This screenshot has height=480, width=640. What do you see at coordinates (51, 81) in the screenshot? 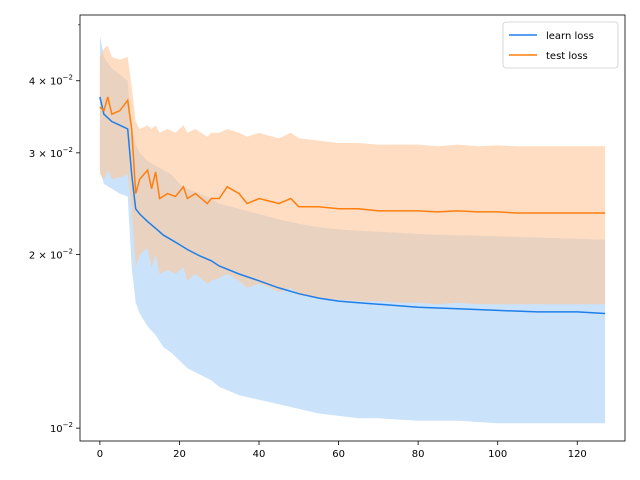
I see `y-tick-label: 4 × 10⁻²` at bounding box center [51, 81].